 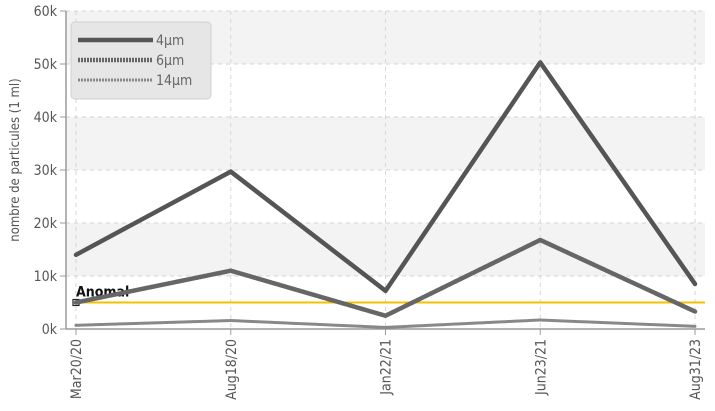 I want to click on legend-label: 14μm, so click(x=174, y=81).